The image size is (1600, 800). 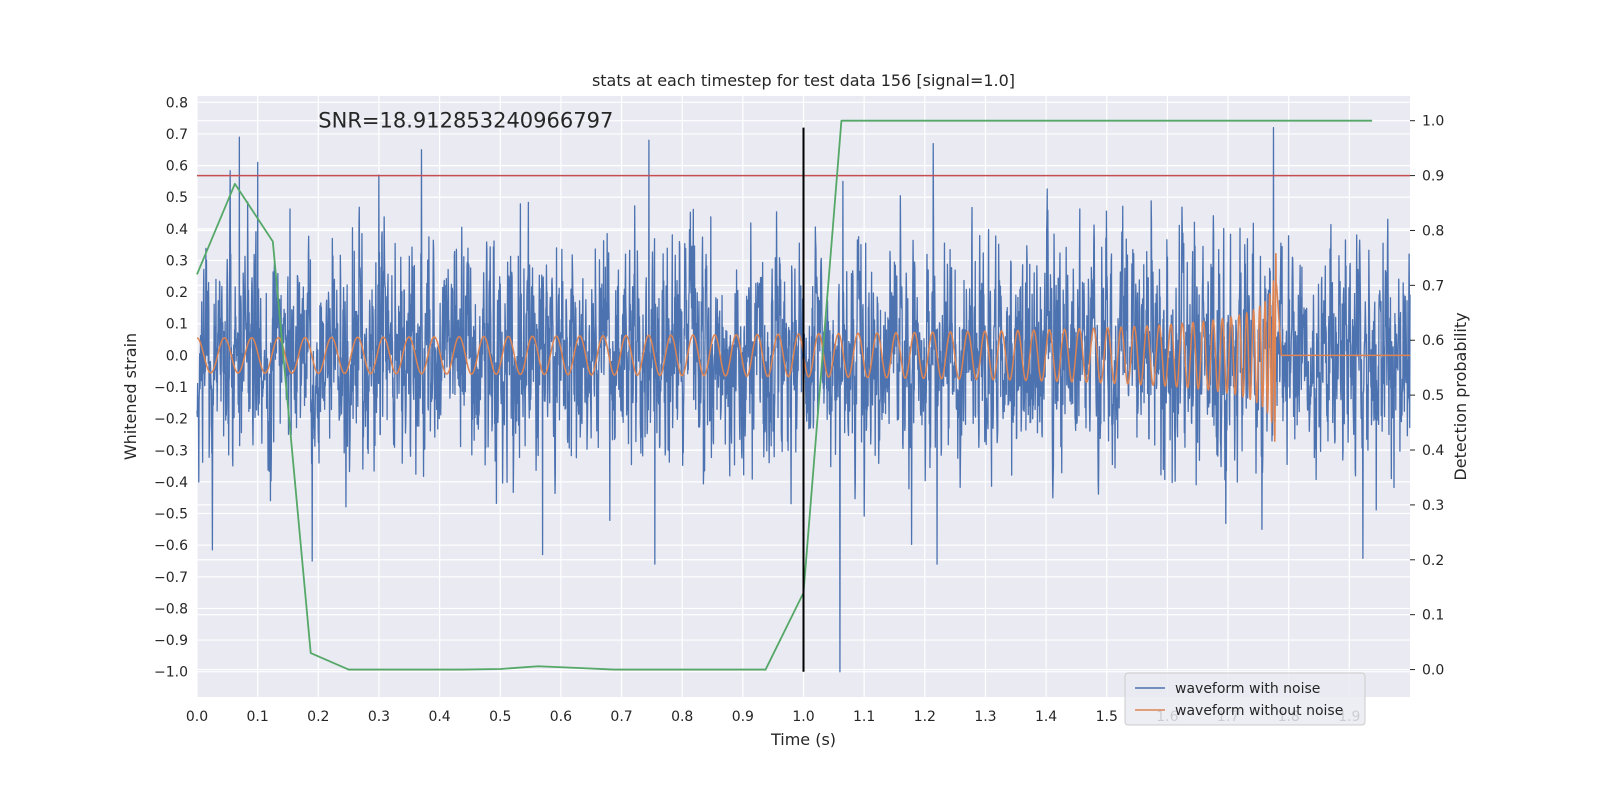 What do you see at coordinates (1433, 451) in the screenshot?
I see `y2-tick-label: 0.4` at bounding box center [1433, 451].